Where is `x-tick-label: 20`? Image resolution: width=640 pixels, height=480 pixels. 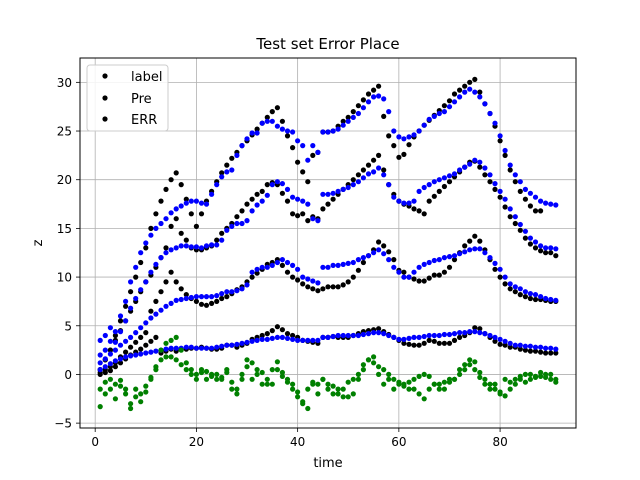 x-tick-label: 20 is located at coordinates (196, 442).